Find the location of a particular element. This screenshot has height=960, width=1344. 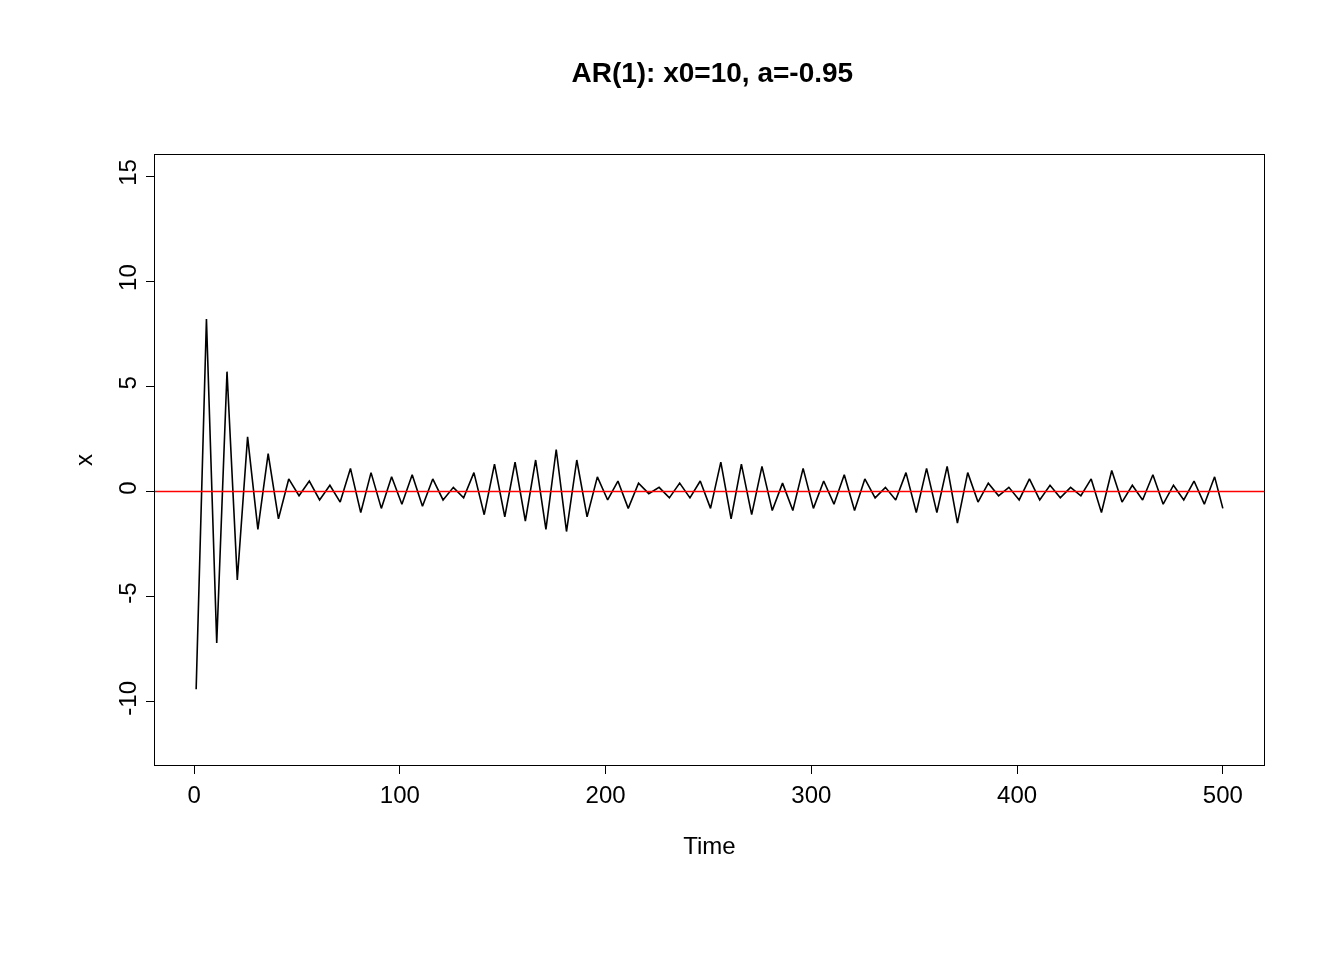

y-tick-label: 0 is located at coordinates (128, 488).